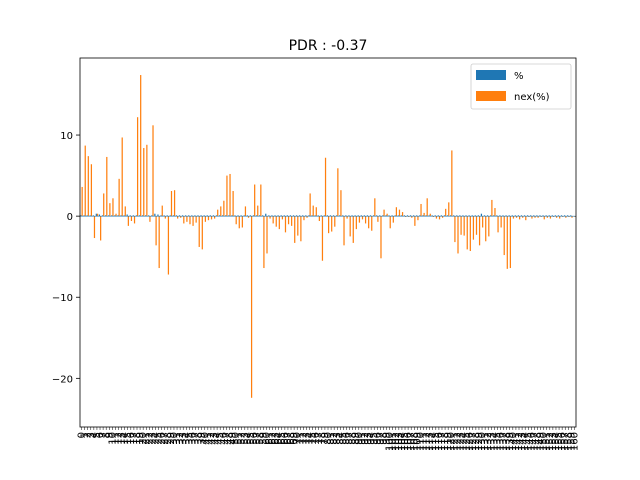 The height and width of the screenshot is (480, 640). I want to click on y-tick-label-0: −20, so click(62, 379).